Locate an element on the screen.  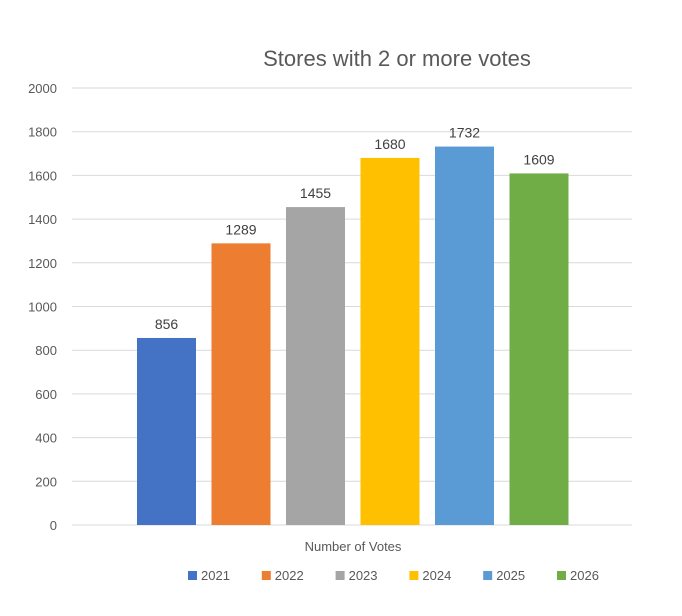
bar-2024 is located at coordinates (390, 341).